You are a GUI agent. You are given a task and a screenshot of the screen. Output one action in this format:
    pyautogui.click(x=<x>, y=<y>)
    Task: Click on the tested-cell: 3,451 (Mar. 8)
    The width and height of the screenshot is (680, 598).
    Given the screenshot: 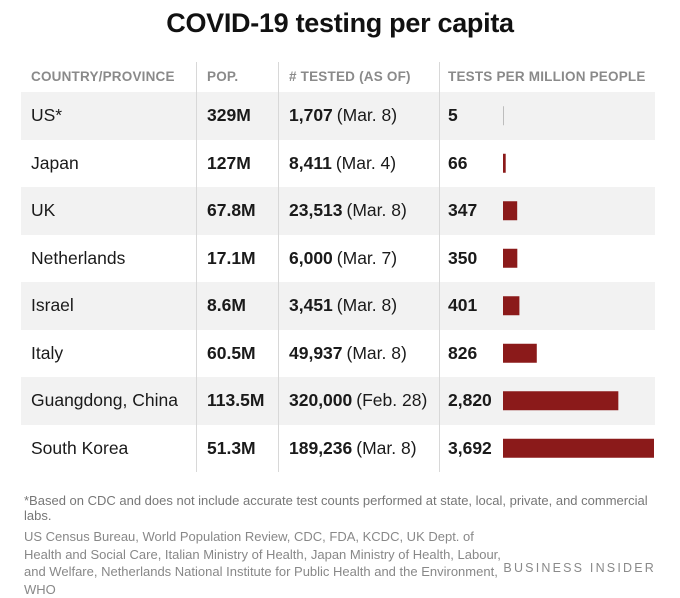 What is the action you would take?
    pyautogui.click(x=343, y=306)
    